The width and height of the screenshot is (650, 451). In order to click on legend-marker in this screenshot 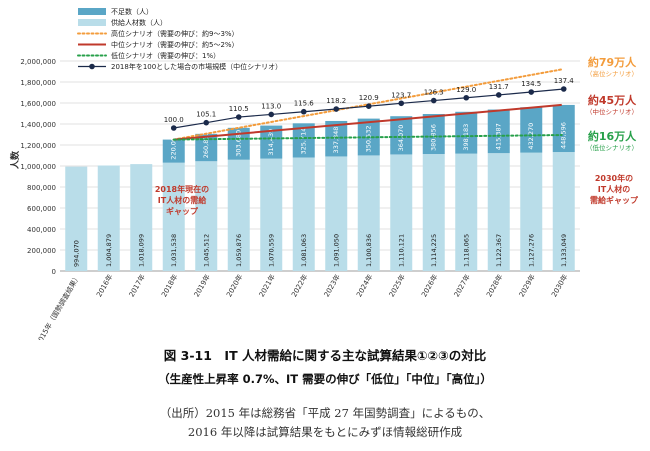, I will do `click(92, 66)`.